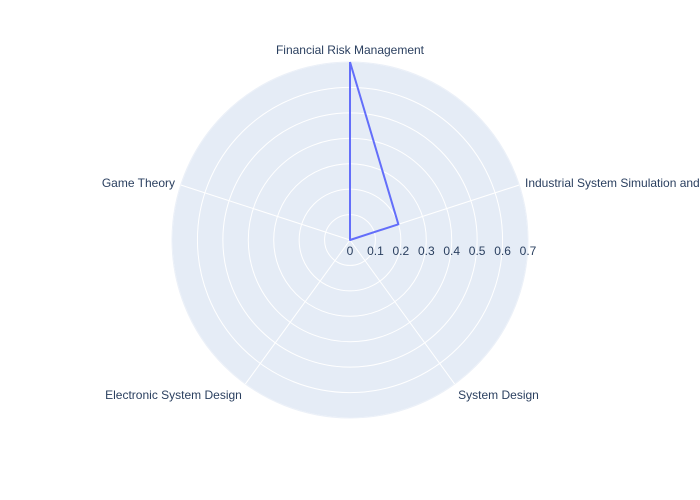  I want to click on series-line, so click(374, 151).